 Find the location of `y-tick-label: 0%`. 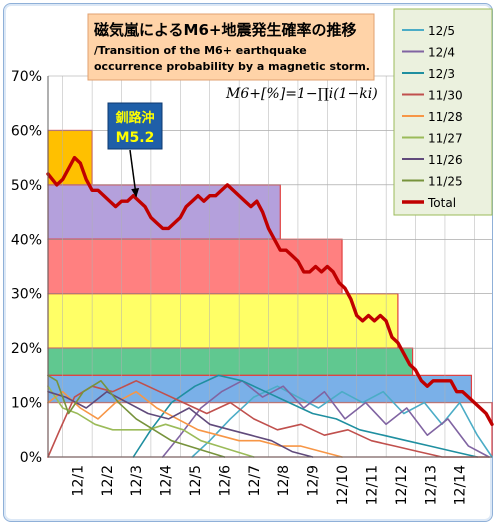

y-tick-label: 0% is located at coordinates (31, 458).